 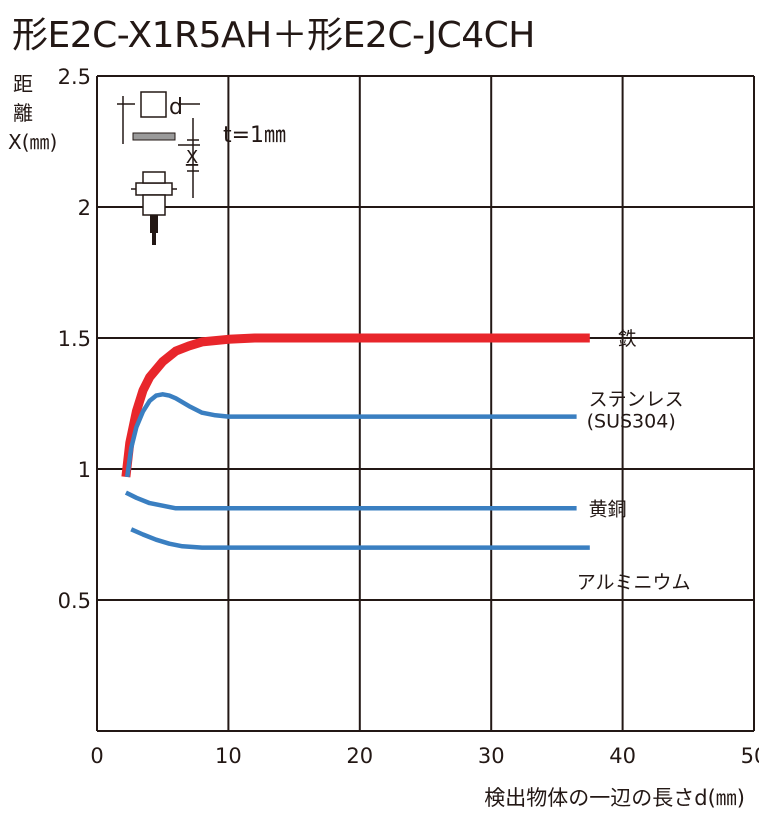 What do you see at coordinates (176, 107) in the screenshot?
I see `inset-d-label: d` at bounding box center [176, 107].